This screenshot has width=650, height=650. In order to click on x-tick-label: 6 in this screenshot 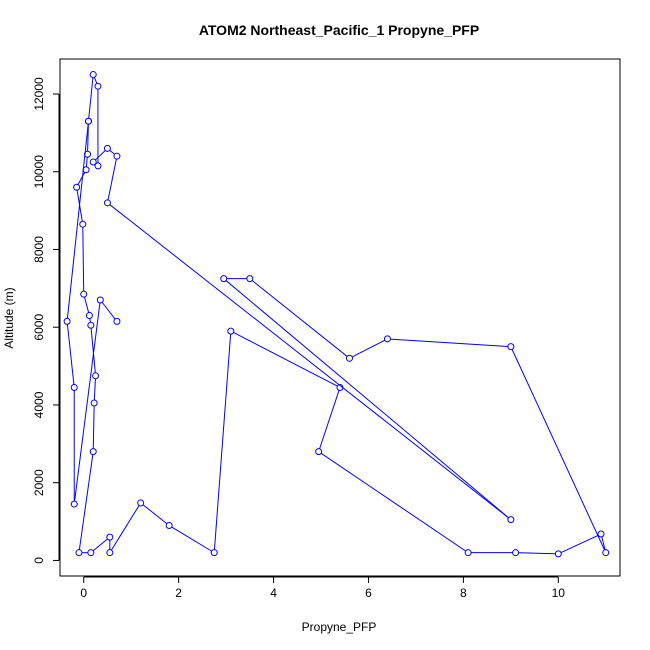, I will do `click(368, 593)`.